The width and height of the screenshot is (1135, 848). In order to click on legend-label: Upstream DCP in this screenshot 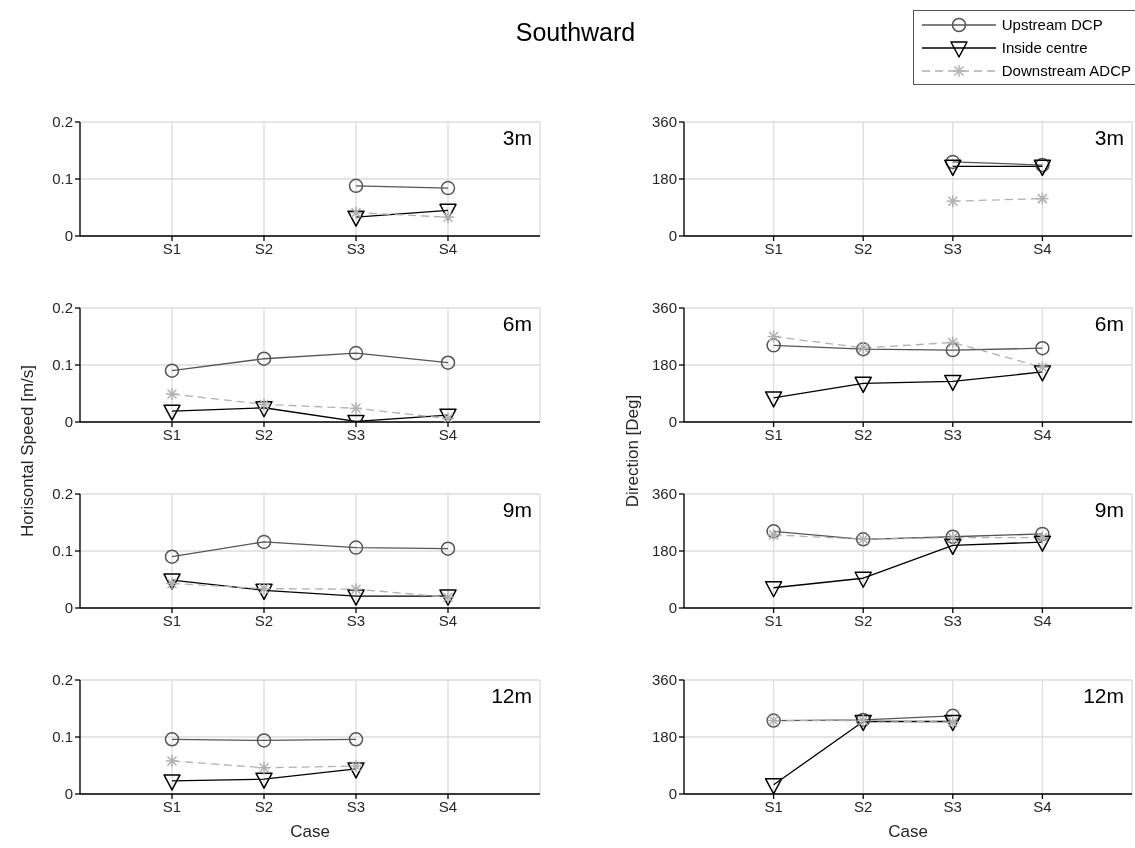, I will do `click(1052, 24)`.